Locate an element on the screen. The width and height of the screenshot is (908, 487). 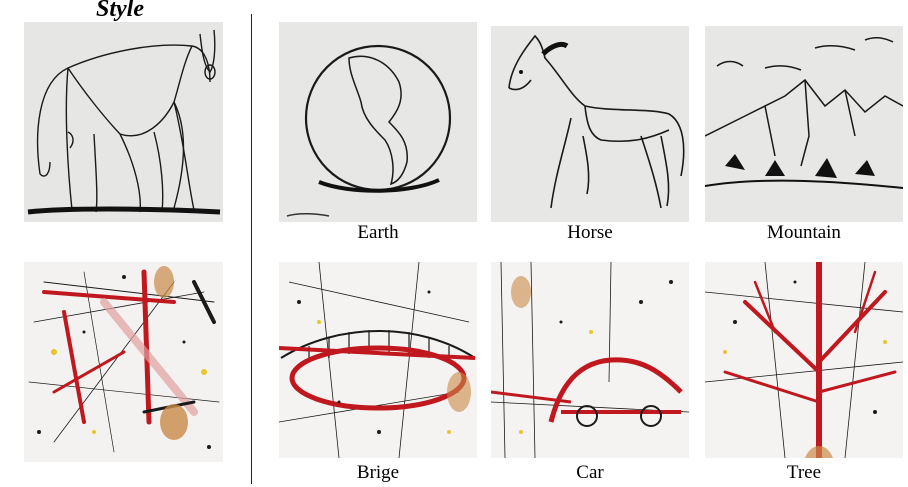
tree-image is located at coordinates (804, 360).